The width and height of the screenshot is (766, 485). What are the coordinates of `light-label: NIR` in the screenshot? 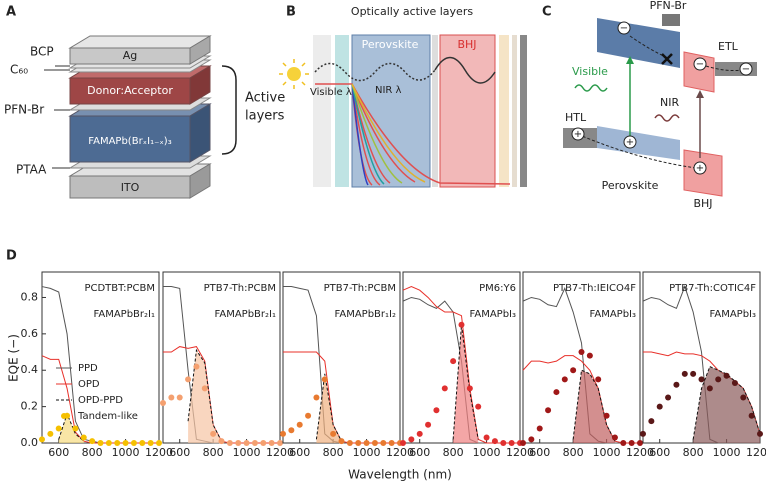 It's located at (669, 102).